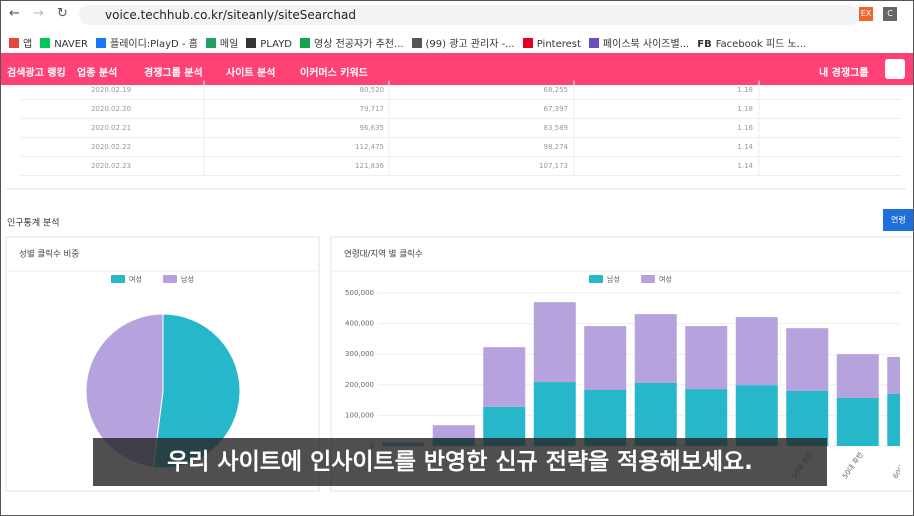  What do you see at coordinates (97, 73) in the screenshot?
I see `nav-item: 업종 분석` at bounding box center [97, 73].